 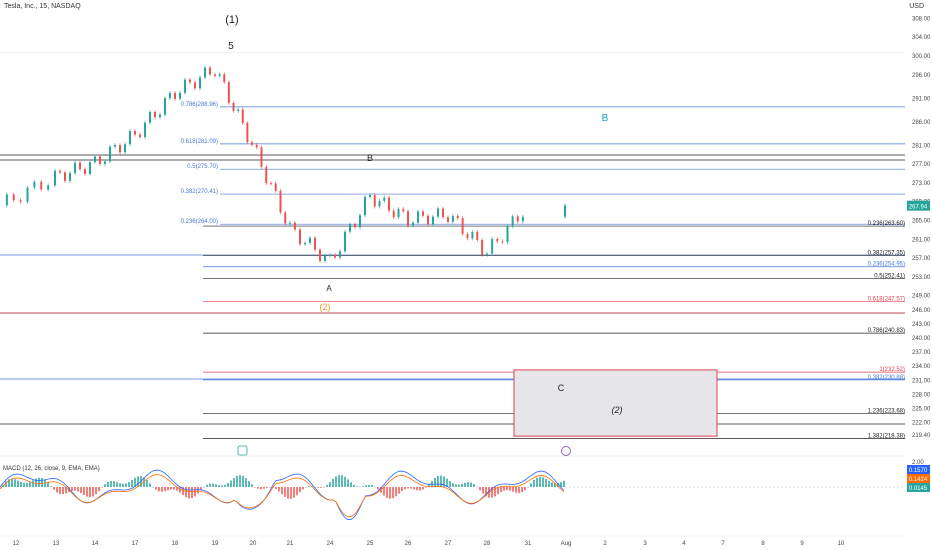 I want to click on time-tick-label: 17, so click(x=135, y=544).